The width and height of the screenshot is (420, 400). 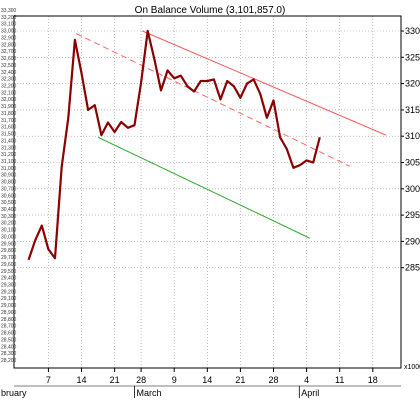 What do you see at coordinates (9, 18) in the screenshot?
I see `left-scale-label: 33,200` at bounding box center [9, 18].